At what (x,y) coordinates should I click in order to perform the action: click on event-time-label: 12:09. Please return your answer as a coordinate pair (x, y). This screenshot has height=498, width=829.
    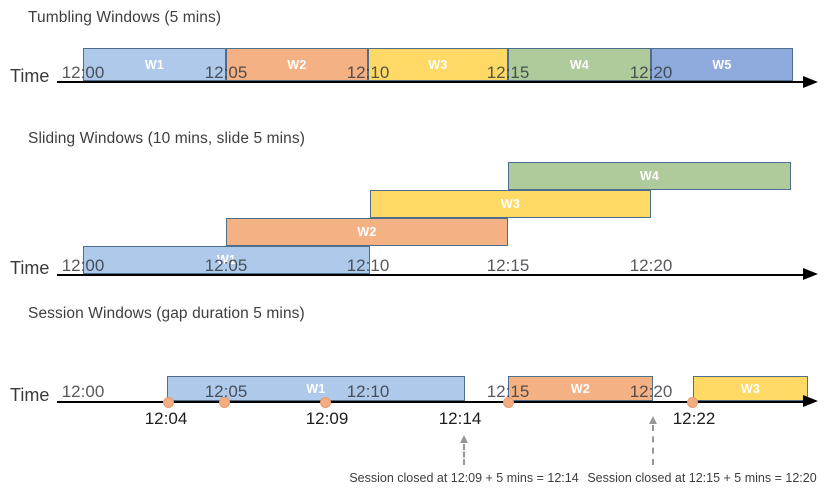
    Looking at the image, I should click on (327, 418).